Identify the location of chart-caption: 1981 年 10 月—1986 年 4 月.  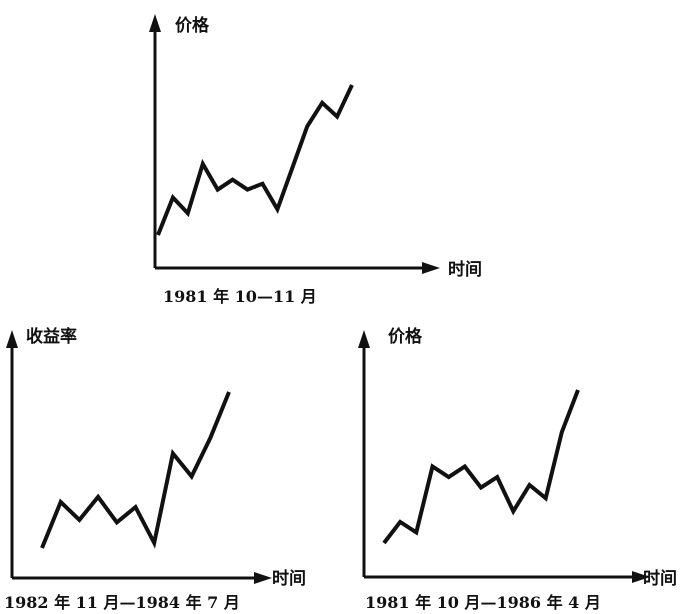
(483, 602).